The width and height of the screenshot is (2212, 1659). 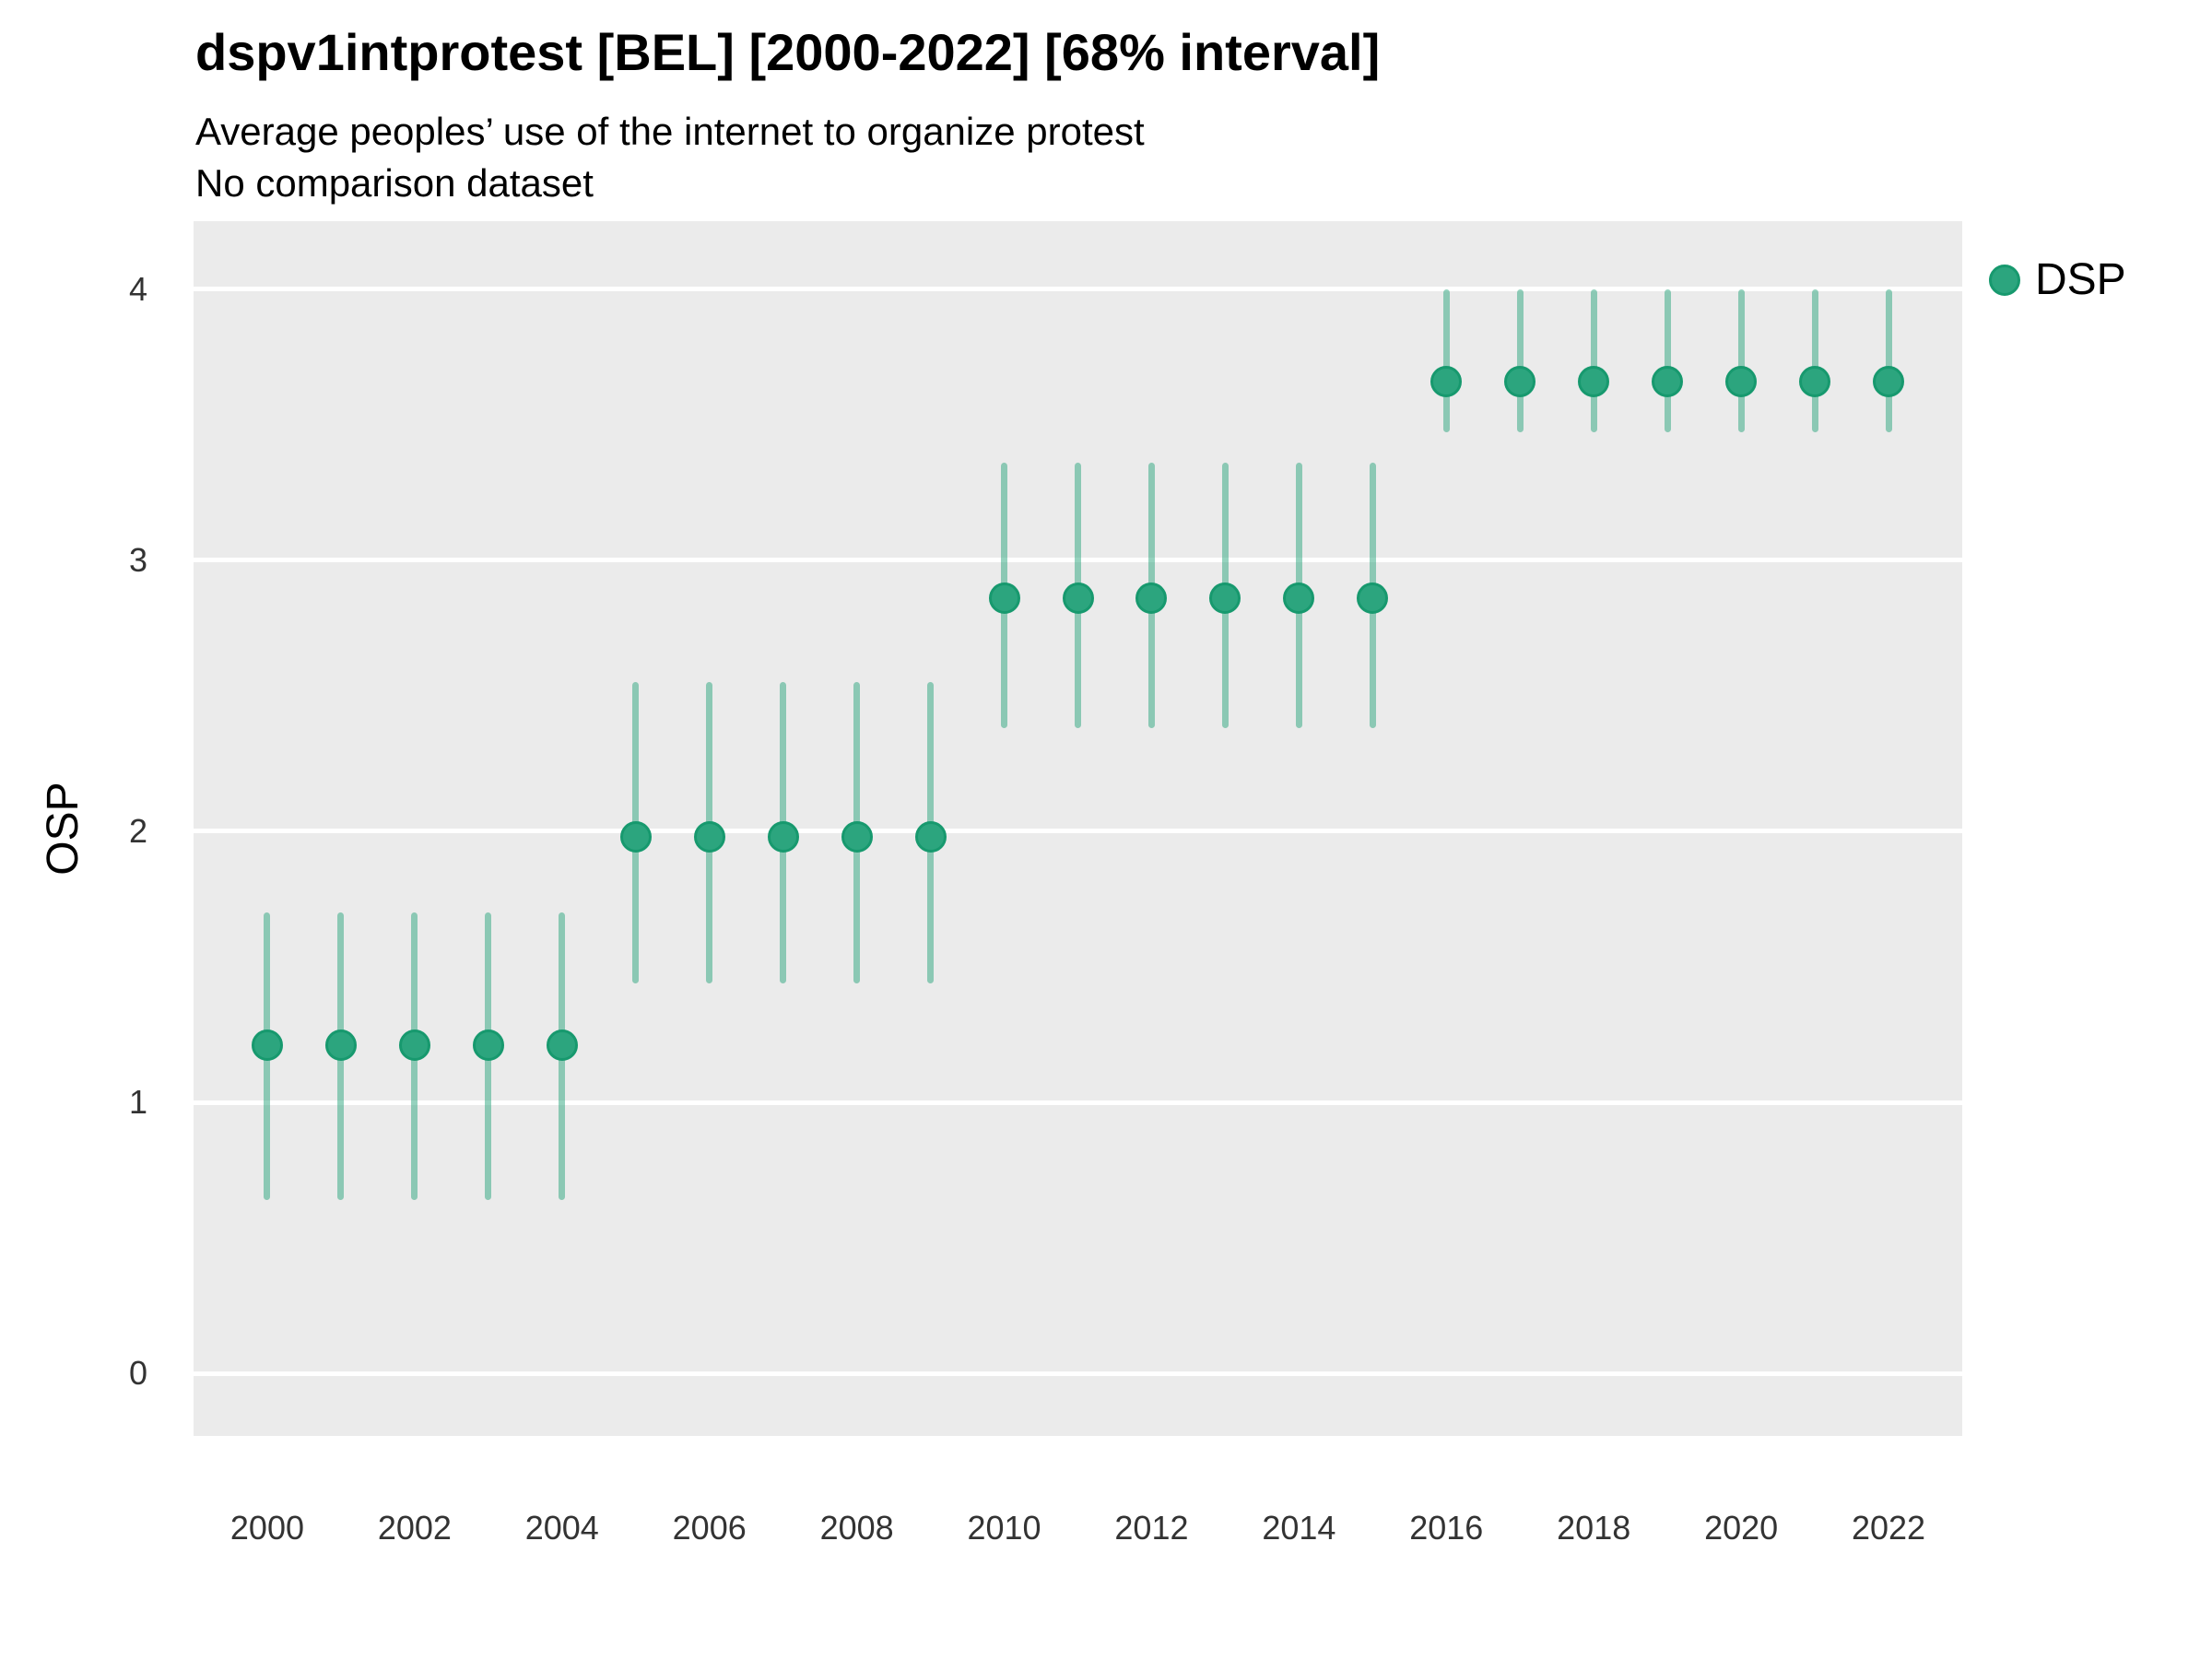 What do you see at coordinates (266, 1528) in the screenshot?
I see `x-tick-label: 2000` at bounding box center [266, 1528].